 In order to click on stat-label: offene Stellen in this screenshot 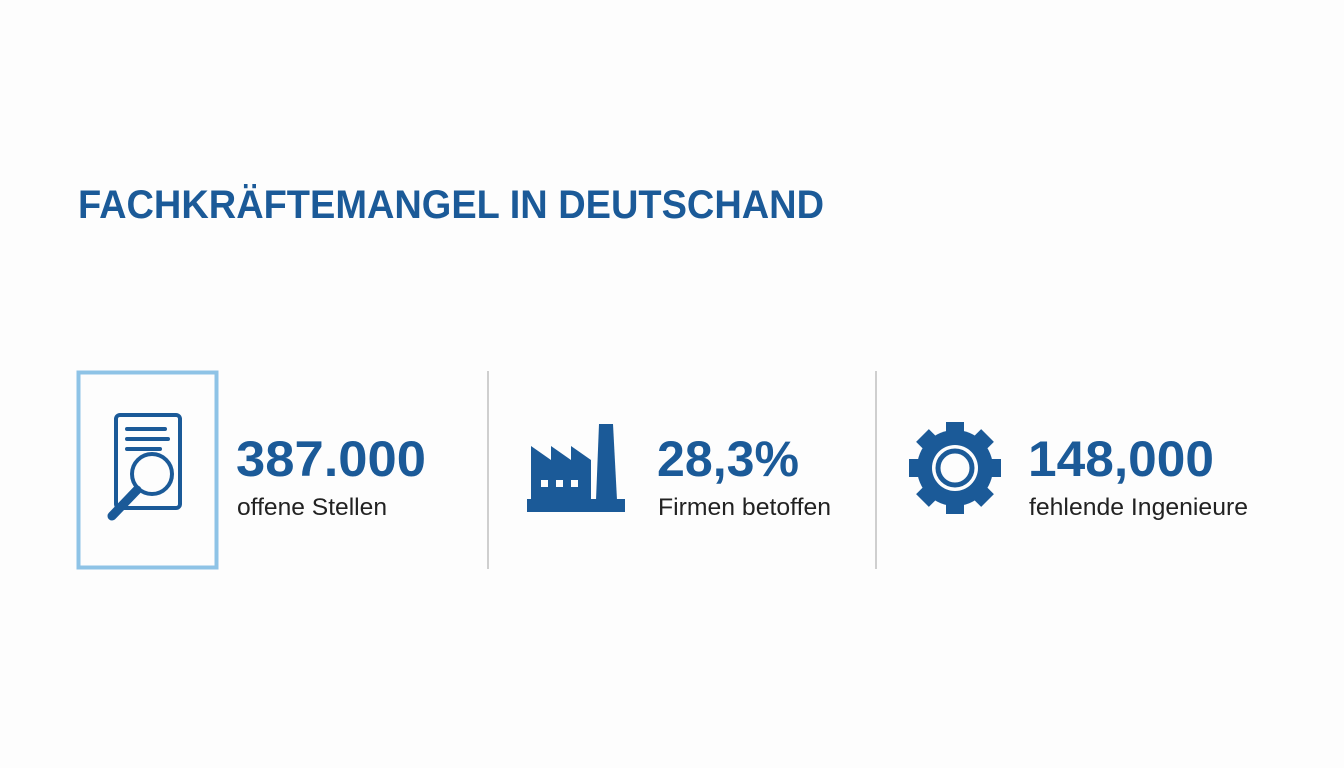, I will do `click(312, 507)`.